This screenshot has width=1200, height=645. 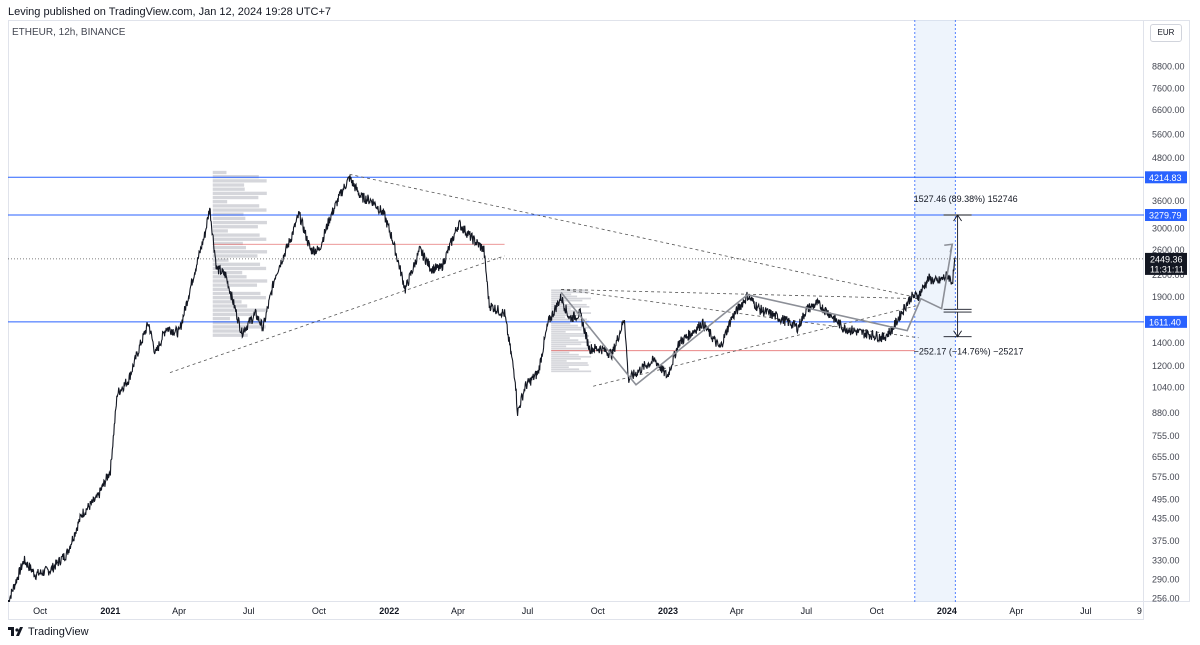 I want to click on bar-countdown-label: 11:31:11, so click(x=1167, y=269).